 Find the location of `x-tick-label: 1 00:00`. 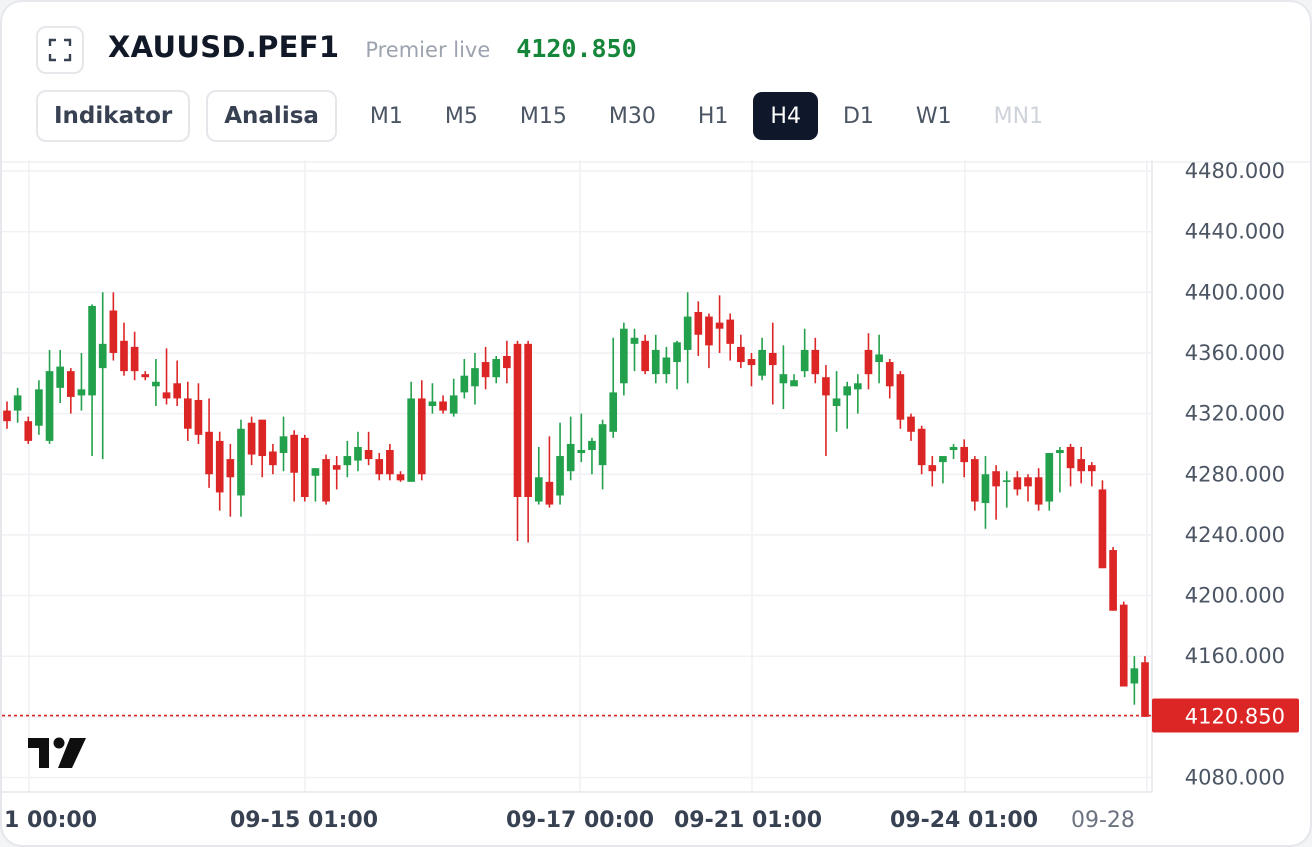

x-tick-label: 1 00:00 is located at coordinates (50, 820).